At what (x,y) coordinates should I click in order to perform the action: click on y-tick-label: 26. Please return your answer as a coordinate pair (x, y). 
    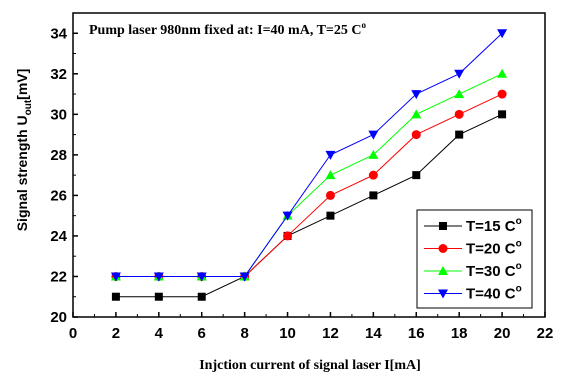
    Looking at the image, I should click on (58, 195).